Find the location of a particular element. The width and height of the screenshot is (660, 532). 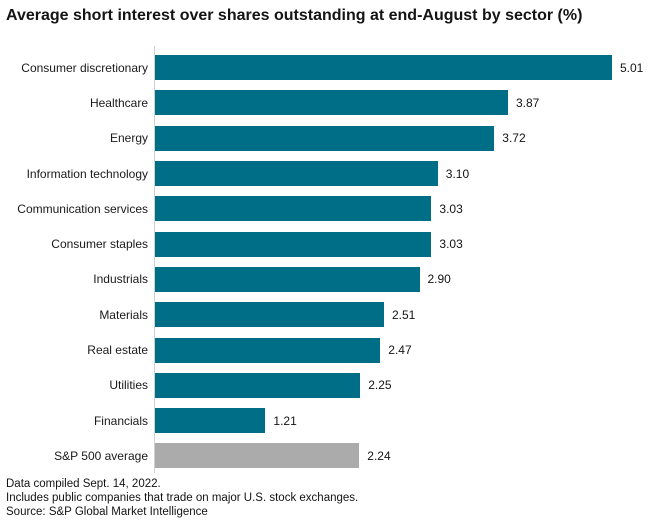

category-label: Industrials is located at coordinates (120, 279).